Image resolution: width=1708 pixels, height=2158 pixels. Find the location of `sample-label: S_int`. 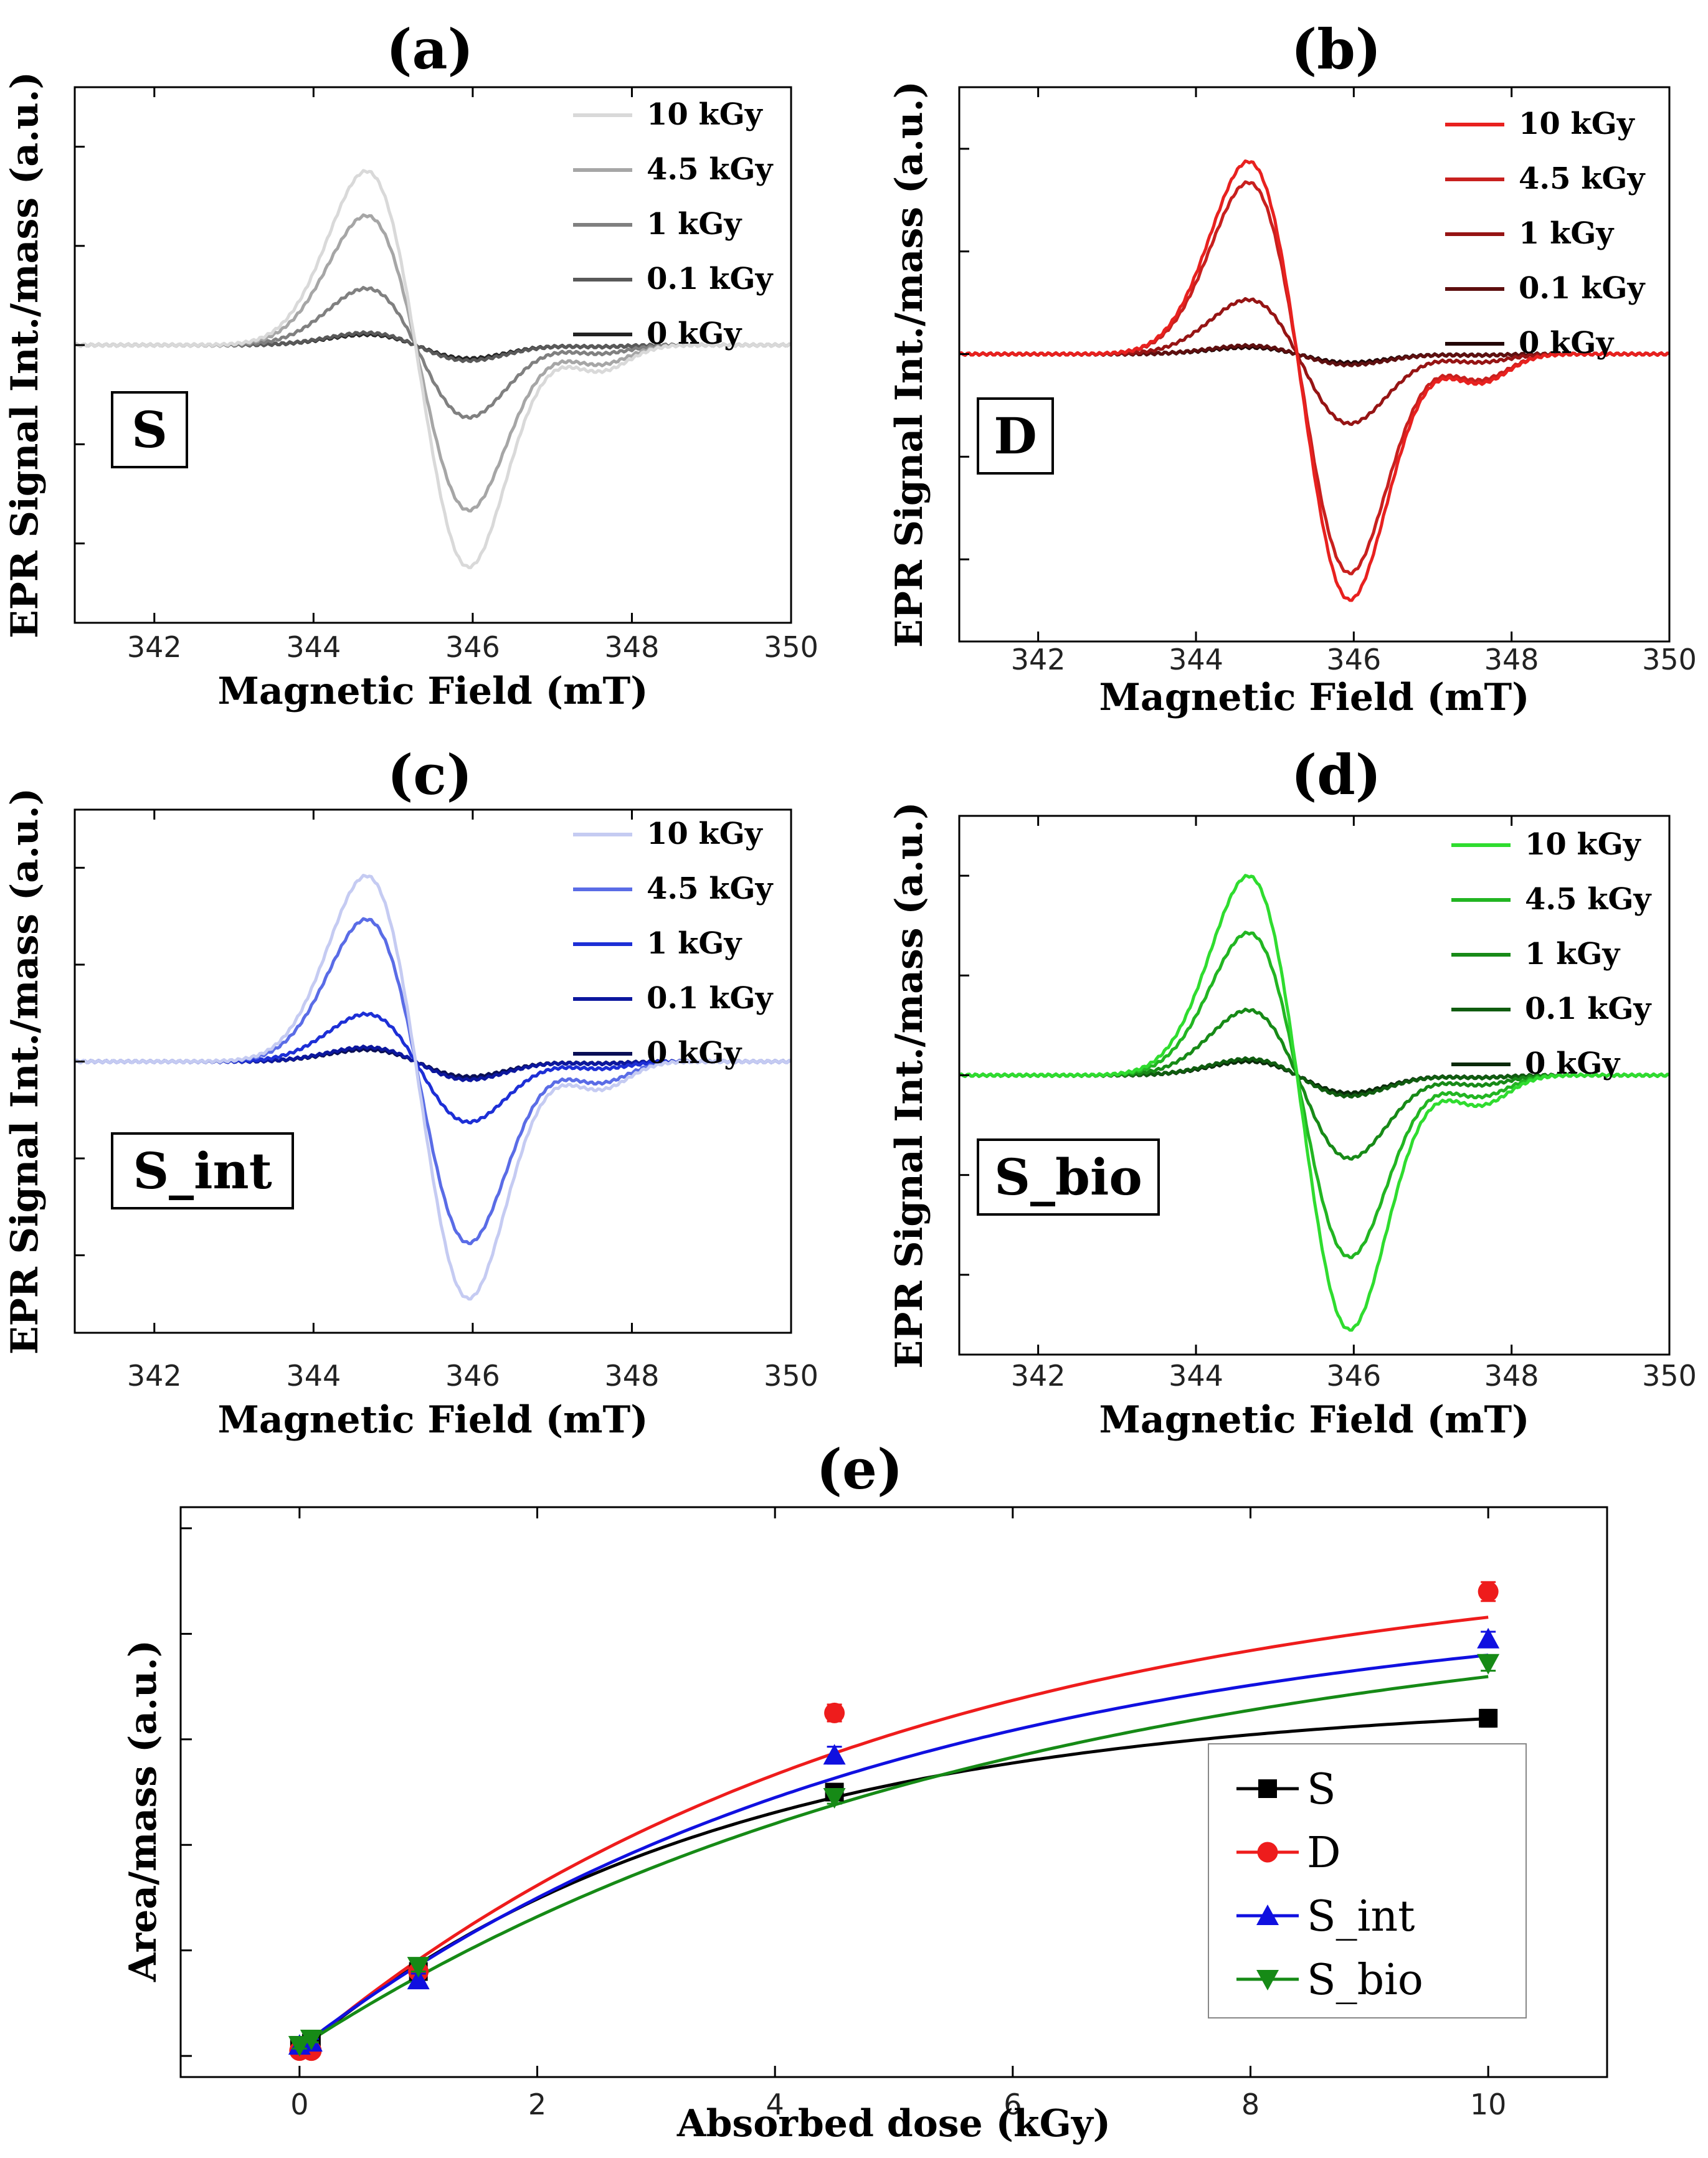

sample-label: S_int is located at coordinates (202, 1171).